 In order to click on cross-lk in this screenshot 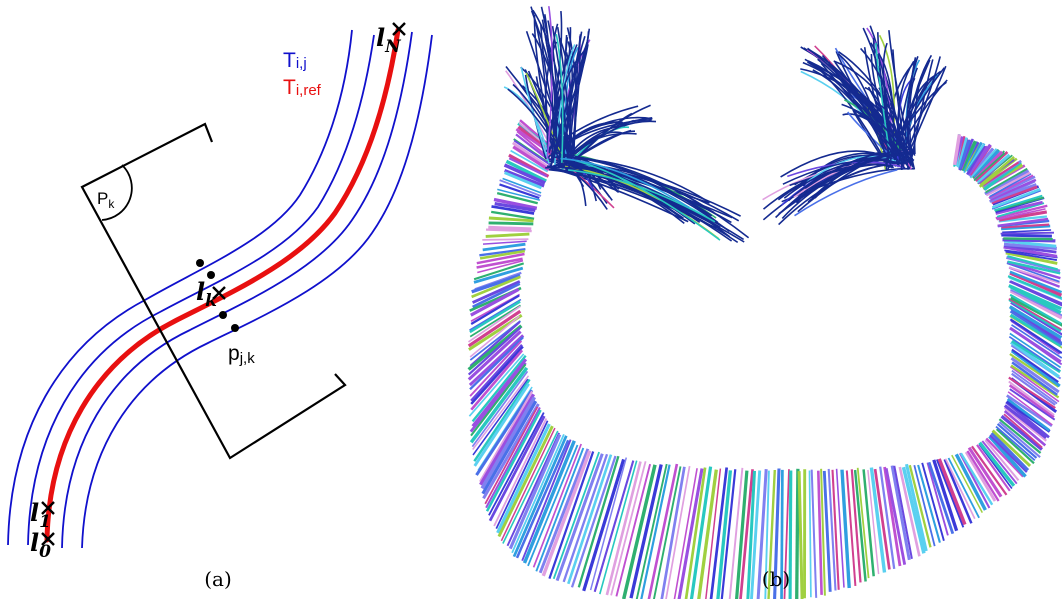, I will do `click(219, 293)`.